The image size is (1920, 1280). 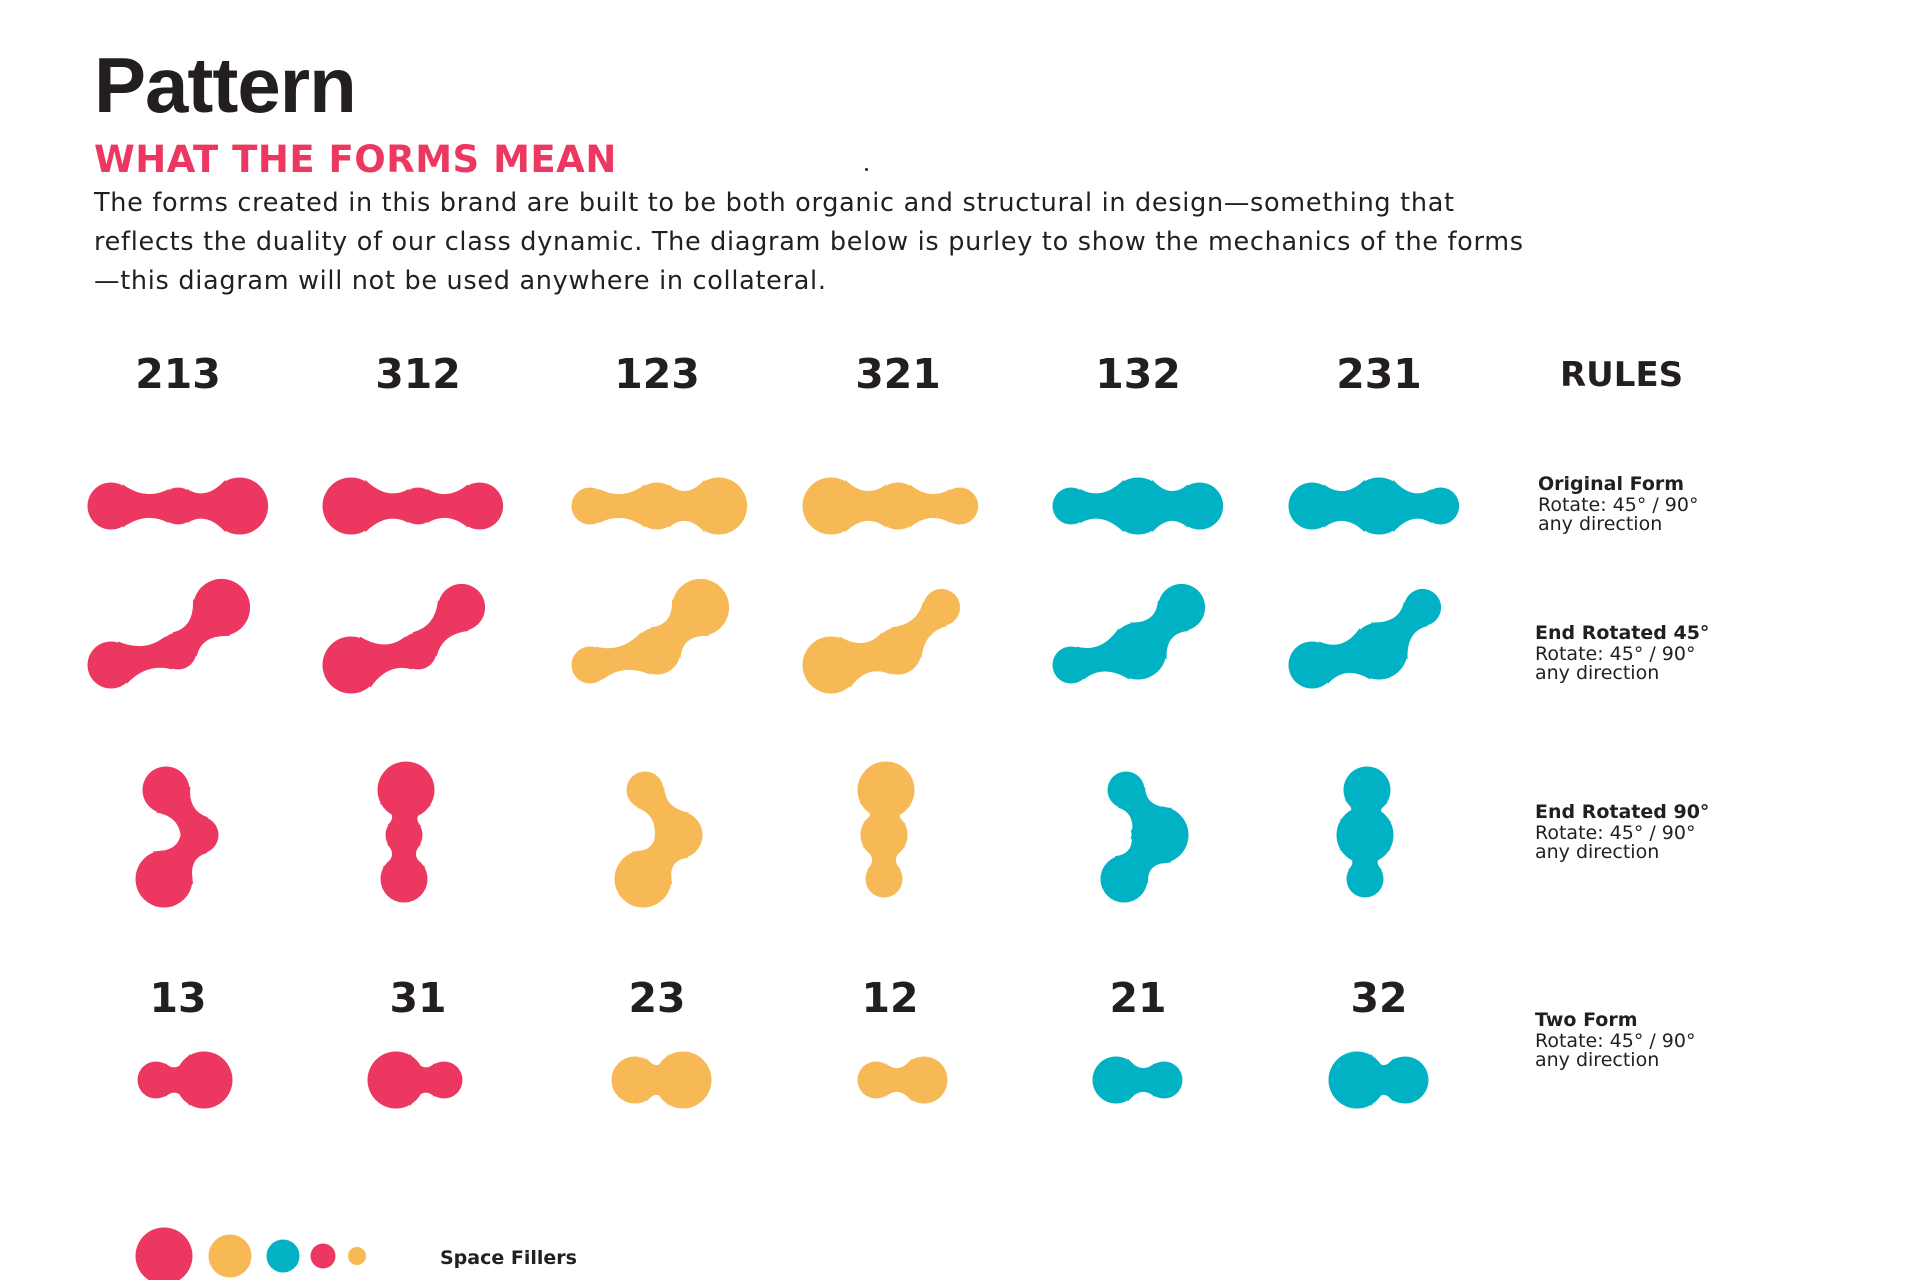 What do you see at coordinates (1685, 1039) in the screenshot?
I see `rule-two-form: Two Form Rotate: 45° / 90° any direction` at bounding box center [1685, 1039].